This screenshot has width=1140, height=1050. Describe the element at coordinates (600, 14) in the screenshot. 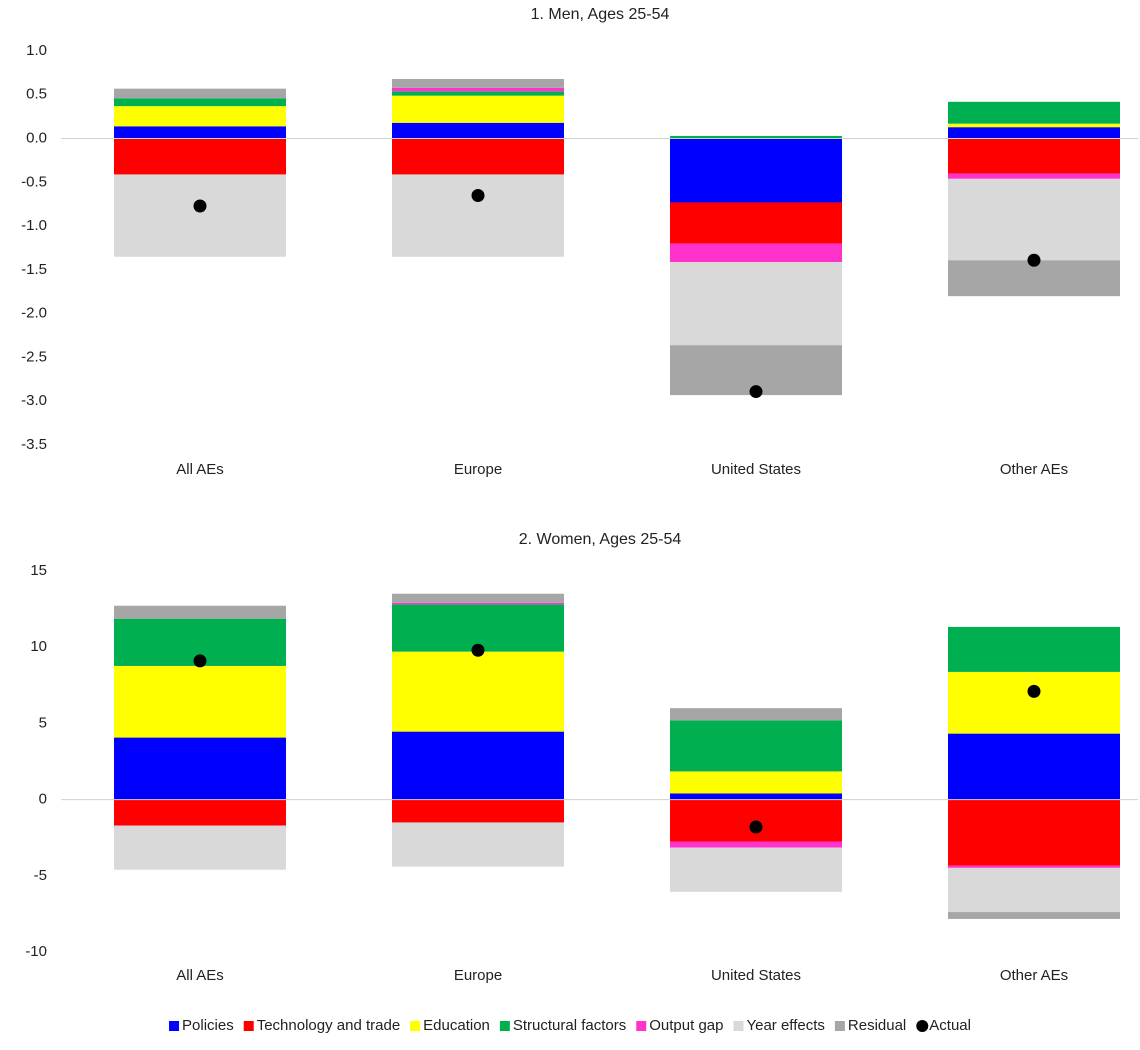

I see `chart-title: 1. Men, Ages 25-54` at that location.